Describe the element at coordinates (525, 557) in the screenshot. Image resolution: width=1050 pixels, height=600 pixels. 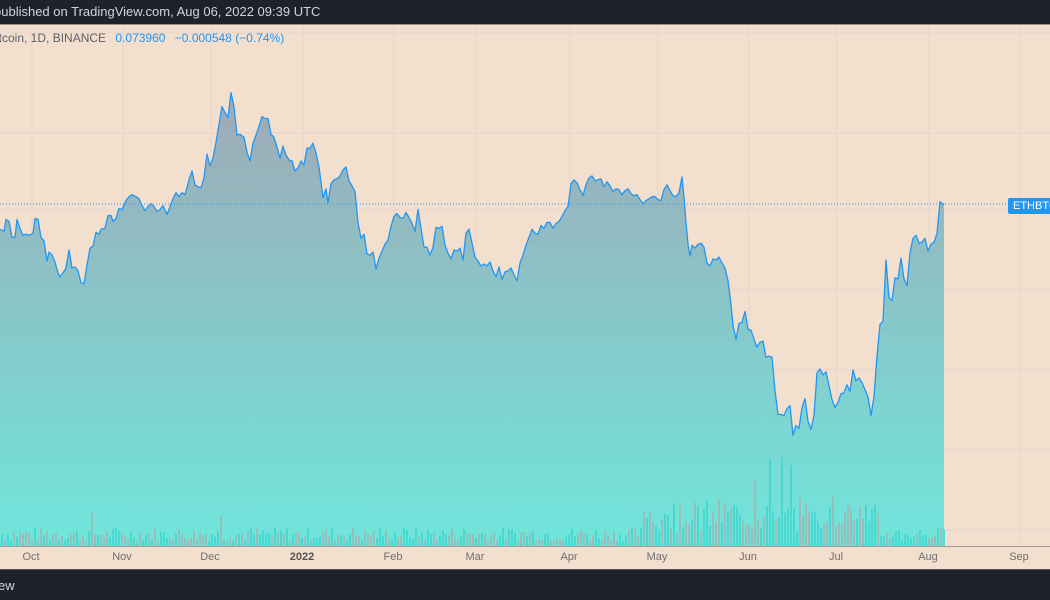
I see `time-axis: Oct Nov Dec 2022 Feb Mar Apr May Jun Jul Aug Sep` at that location.